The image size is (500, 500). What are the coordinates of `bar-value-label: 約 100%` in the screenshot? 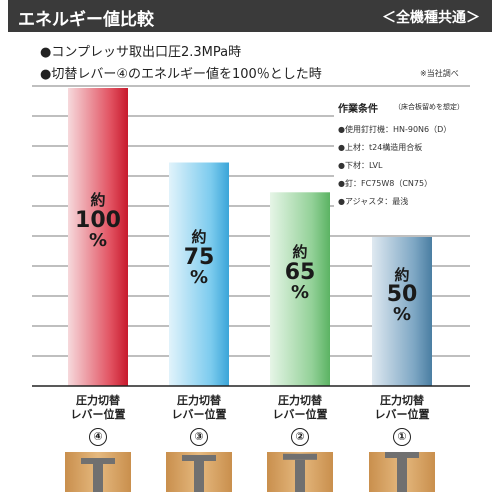 It's located at (98, 221).